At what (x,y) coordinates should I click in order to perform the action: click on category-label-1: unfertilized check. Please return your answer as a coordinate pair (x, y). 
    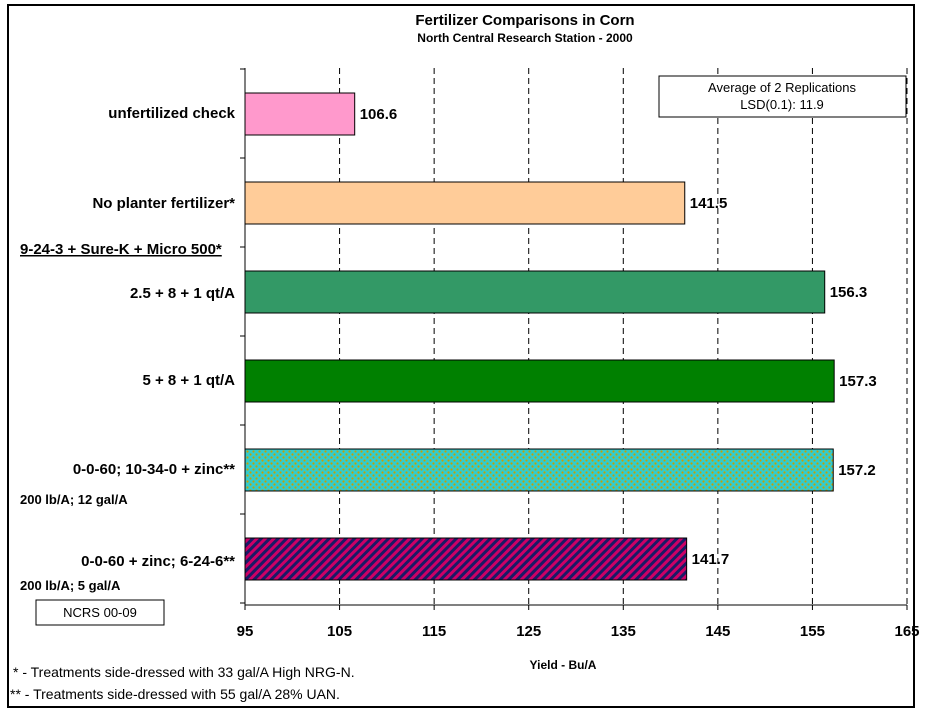
    Looking at the image, I should click on (171, 113).